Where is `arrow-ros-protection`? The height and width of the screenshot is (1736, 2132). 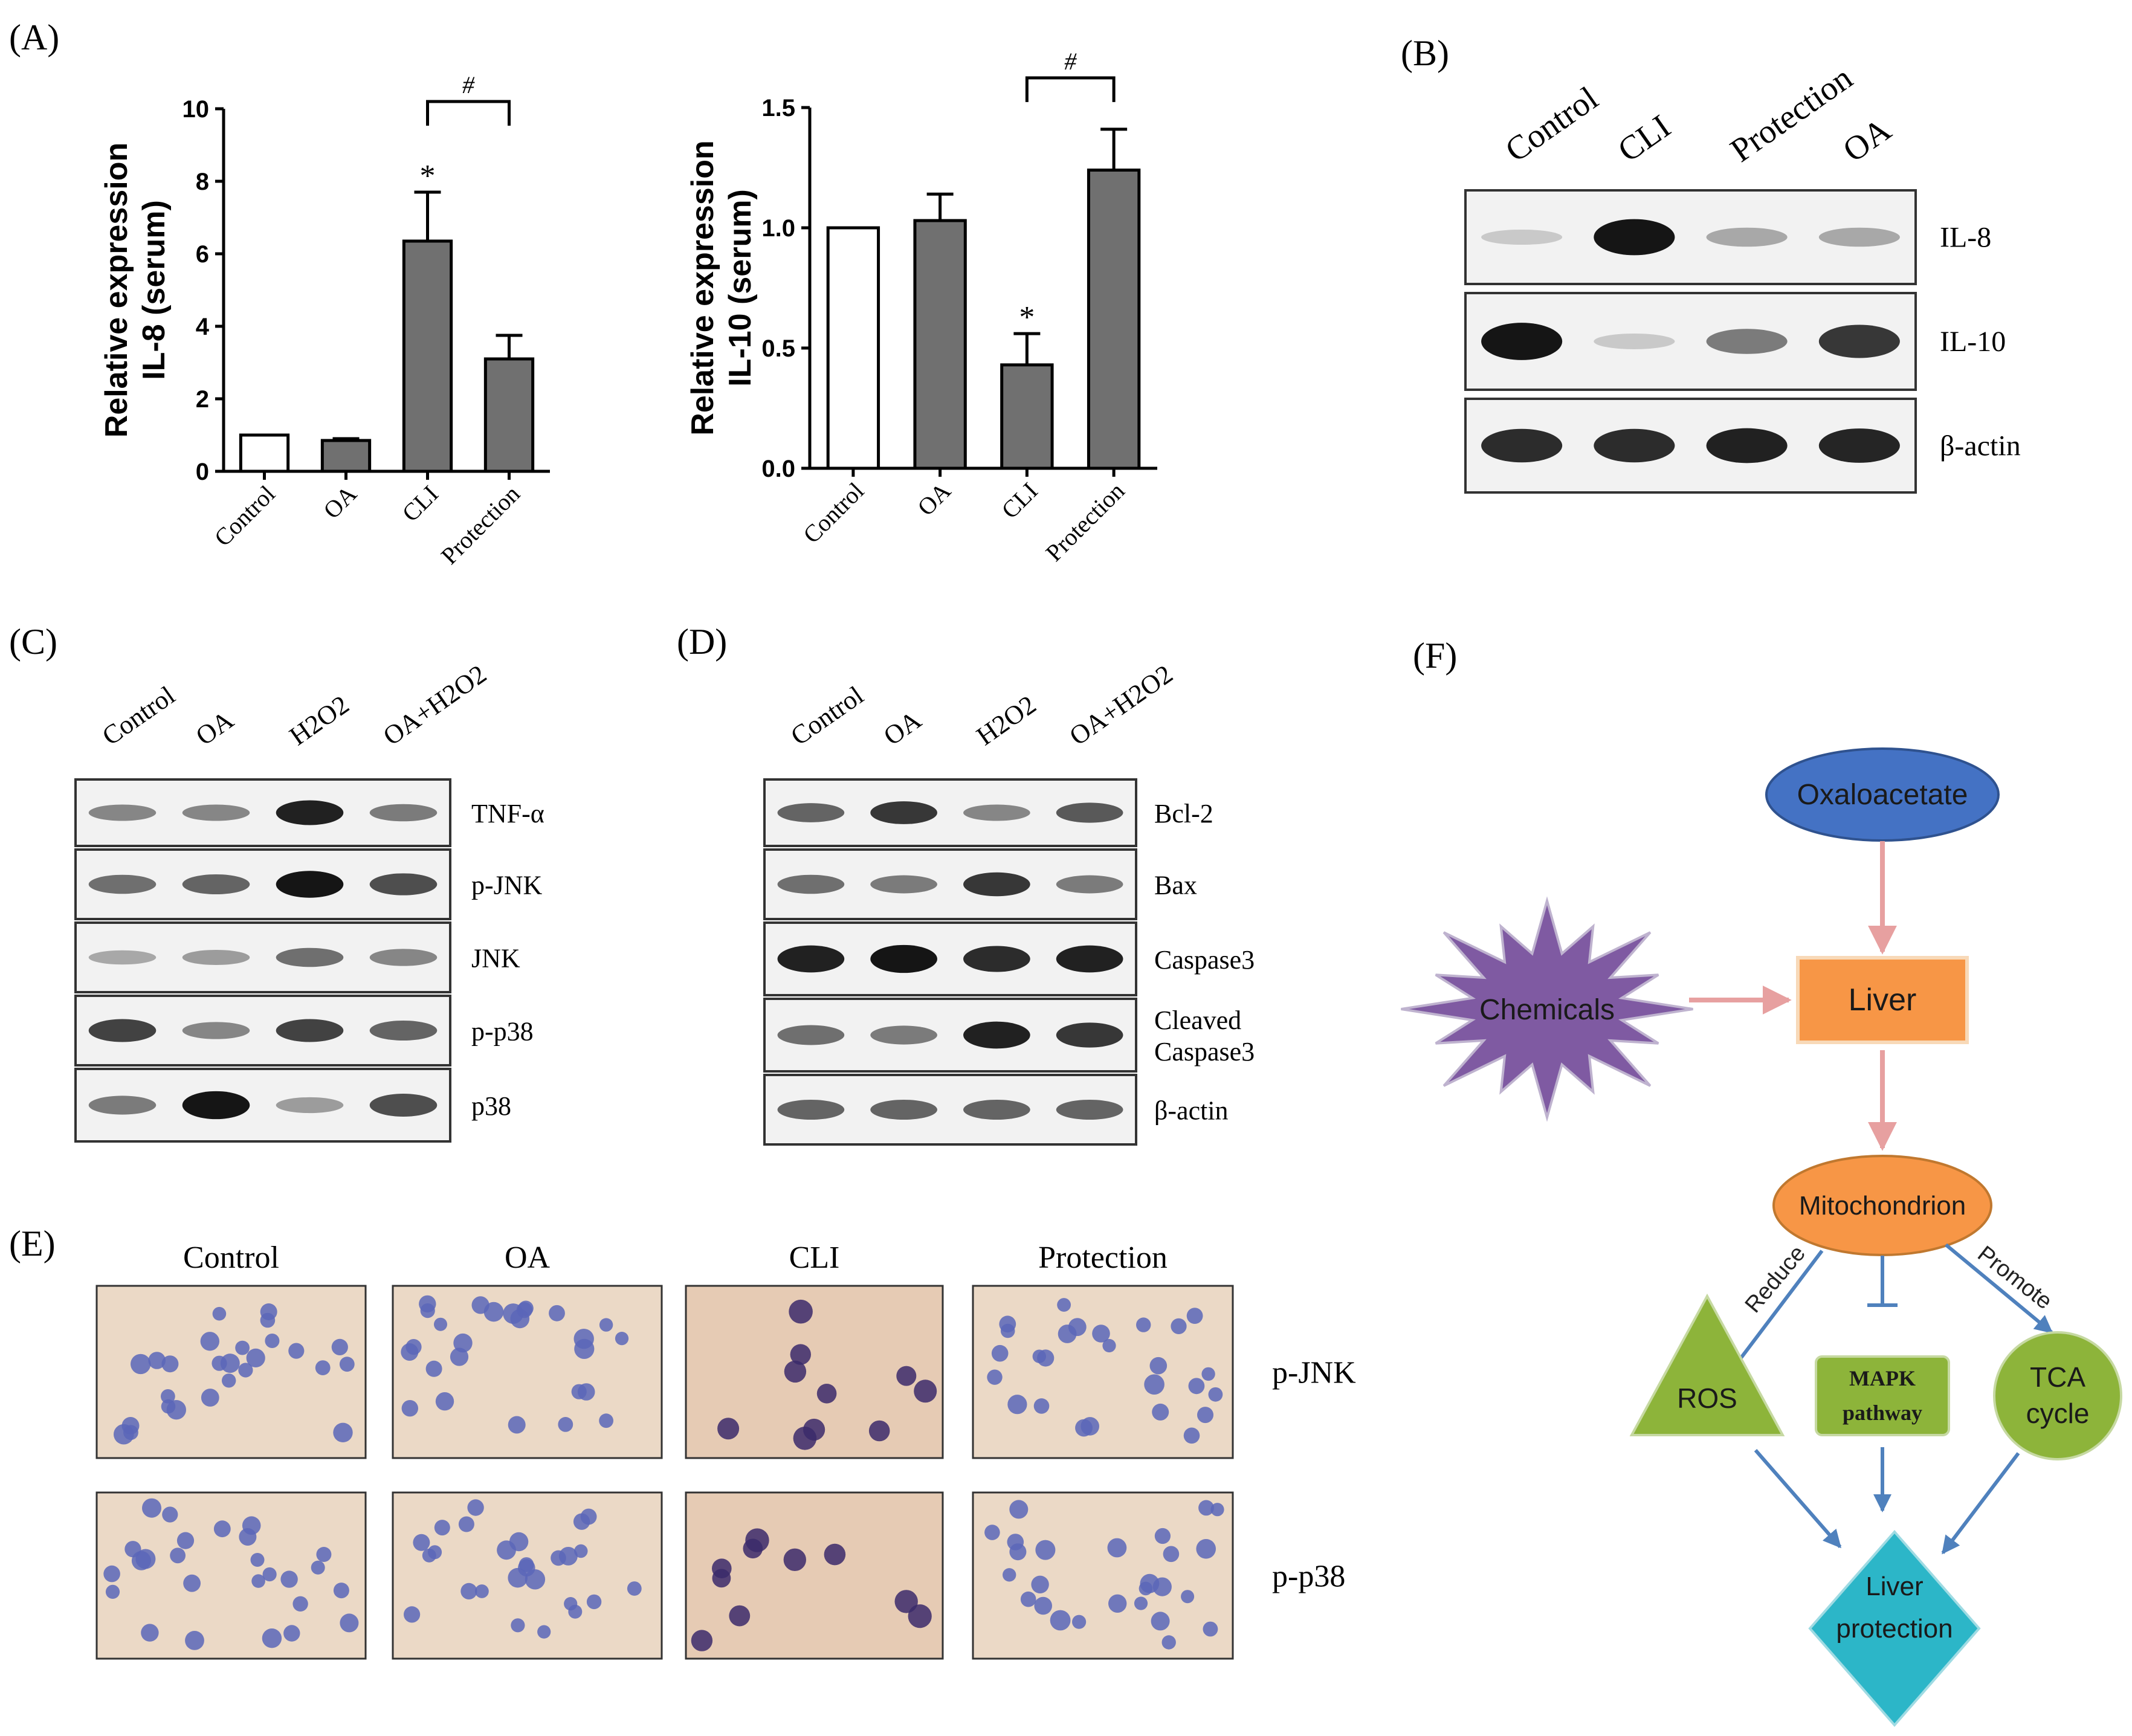
arrow-ros-protection is located at coordinates (1798, 1499).